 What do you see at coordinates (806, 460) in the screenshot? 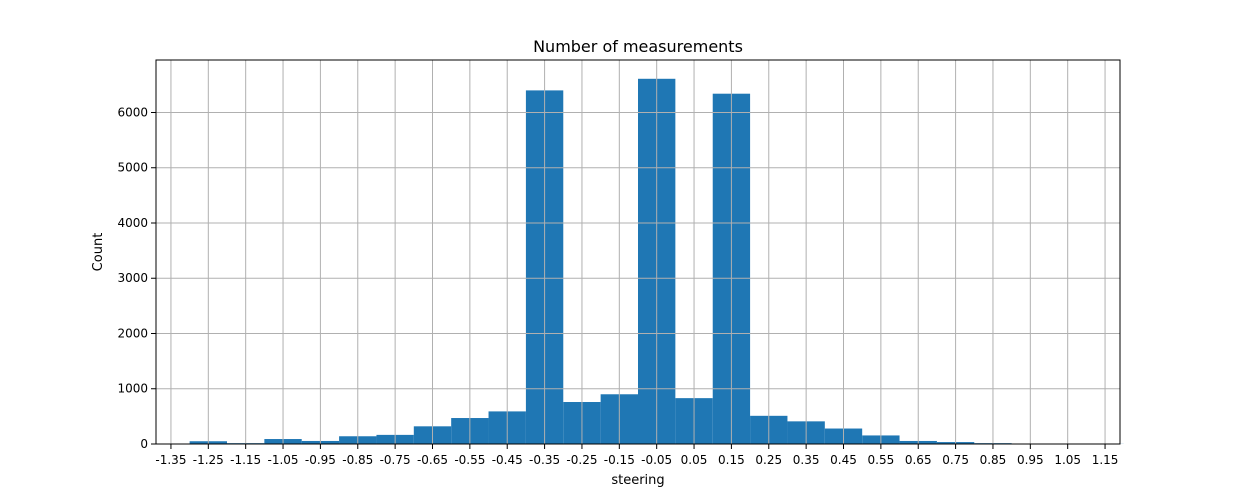
I see `x-tick-label: 0.35` at bounding box center [806, 460].